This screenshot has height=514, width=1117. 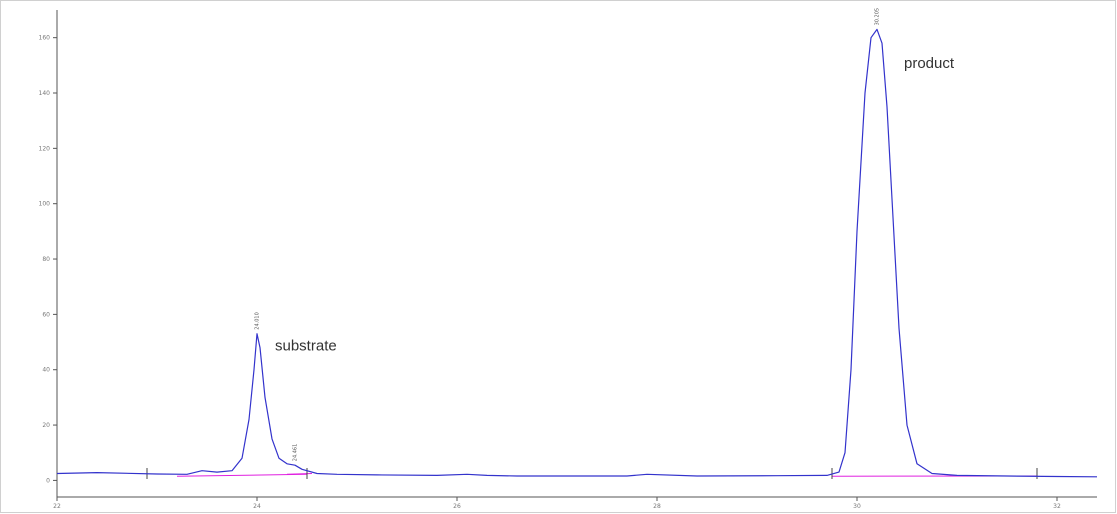 I want to click on x-tick-label: 24, so click(x=257, y=506).